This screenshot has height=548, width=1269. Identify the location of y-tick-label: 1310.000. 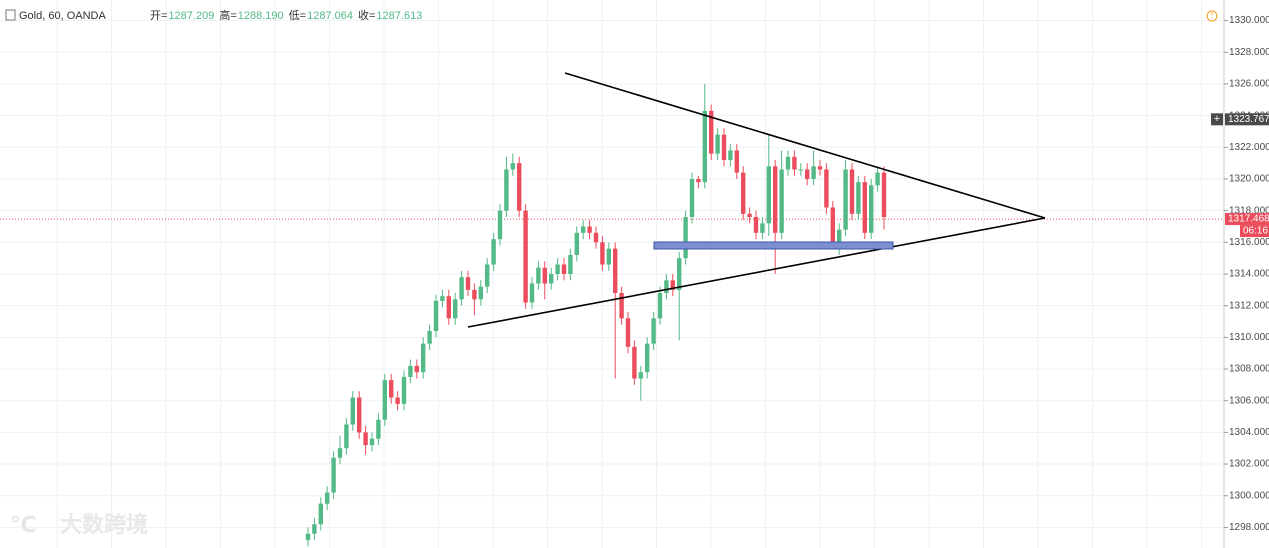
(1249, 337).